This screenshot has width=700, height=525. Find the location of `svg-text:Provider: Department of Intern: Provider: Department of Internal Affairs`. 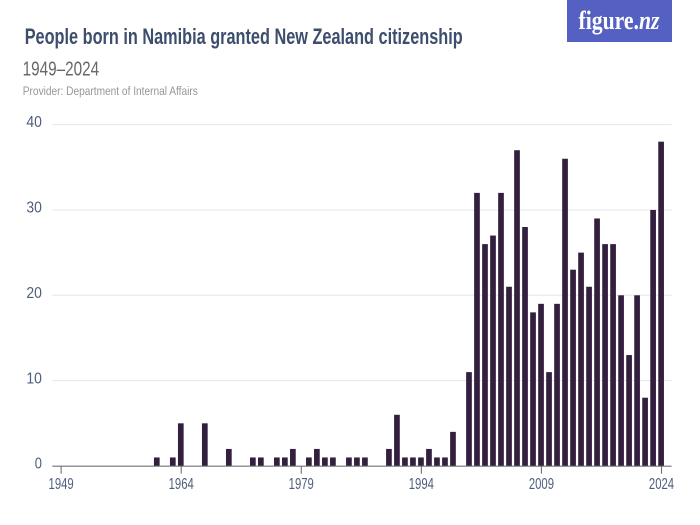

svg-text:Provider: Department of Intern: Provider: Department of Internal Affairs is located at coordinates (110, 91).